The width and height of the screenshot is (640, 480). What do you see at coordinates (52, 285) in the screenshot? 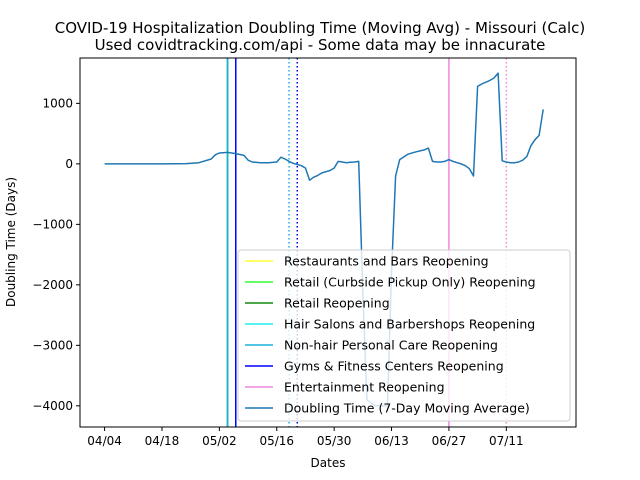
I see `y-tick-label: −2000` at bounding box center [52, 285].